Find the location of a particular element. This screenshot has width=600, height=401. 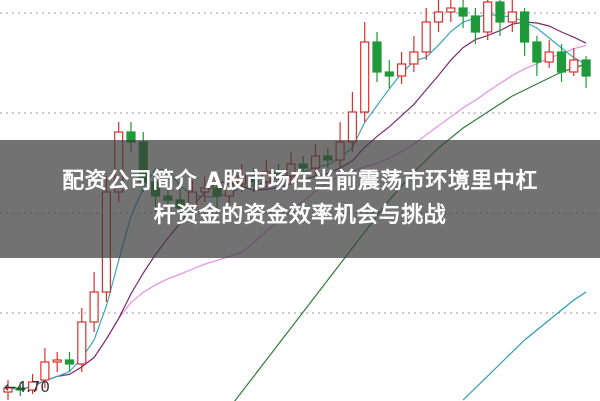

title-line-2: 杆资金的资金效率机会与挑战 is located at coordinates (300, 215).